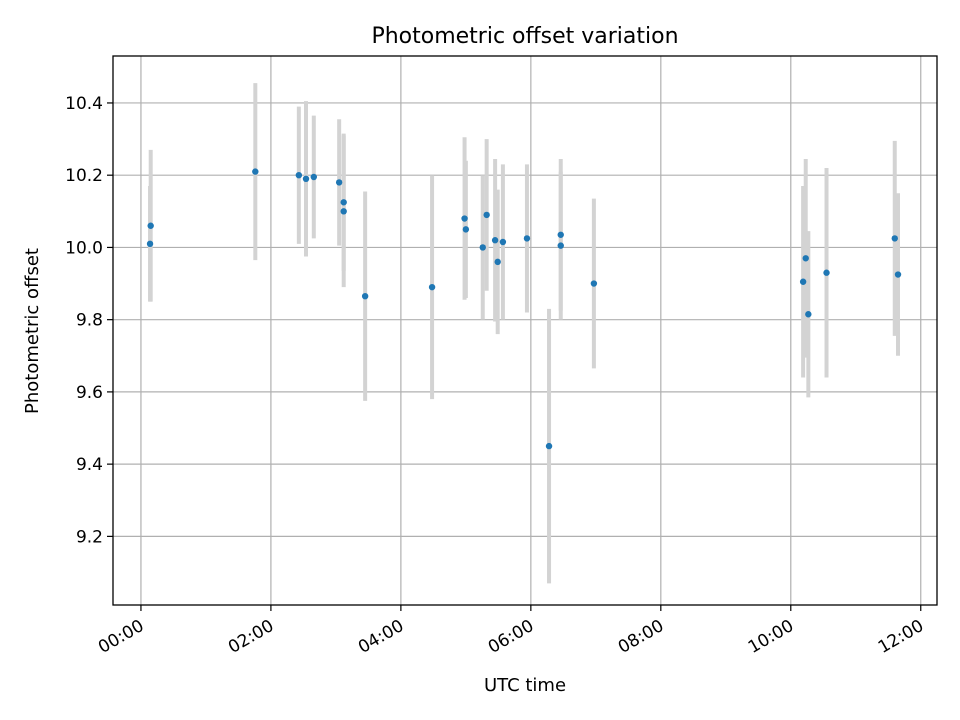 The width and height of the screenshot is (960, 720). What do you see at coordinates (89, 465) in the screenshot?
I see `y-tick-label: 9.4` at bounding box center [89, 465].